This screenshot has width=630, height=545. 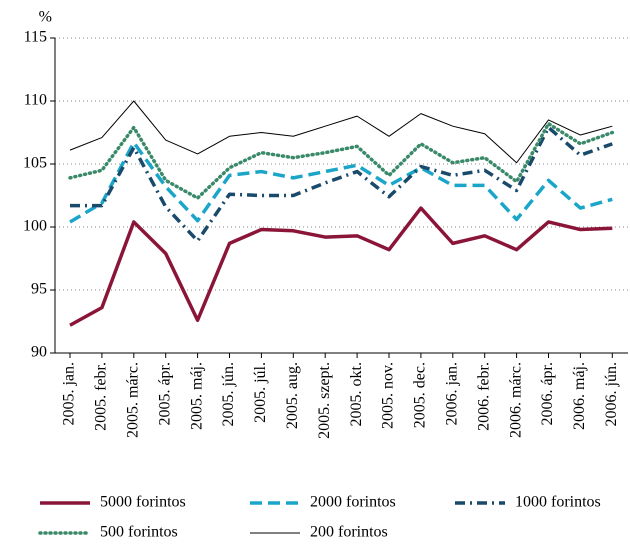 I want to click on x-tick-label: 2005. okt., so click(x=356, y=394).